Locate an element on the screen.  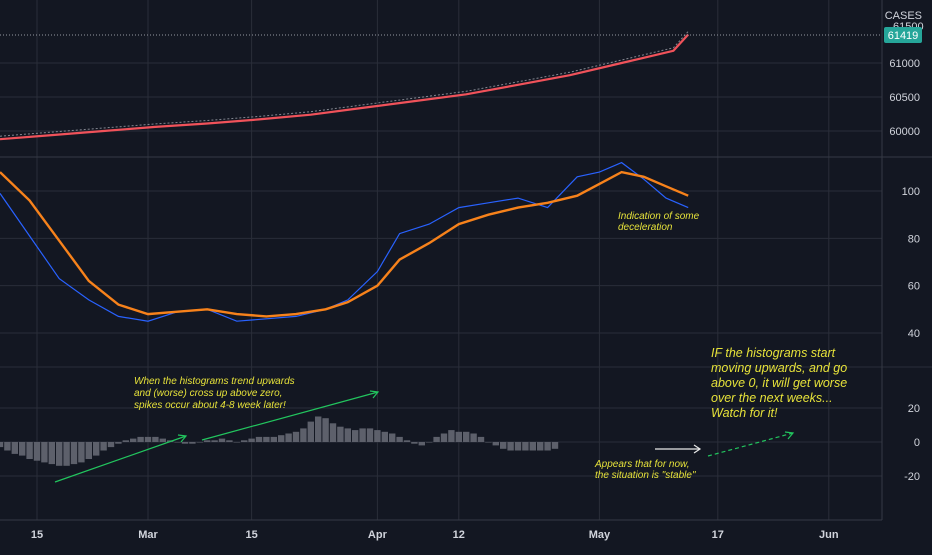
x-tick-label-7: Jun is located at coordinates (829, 535).